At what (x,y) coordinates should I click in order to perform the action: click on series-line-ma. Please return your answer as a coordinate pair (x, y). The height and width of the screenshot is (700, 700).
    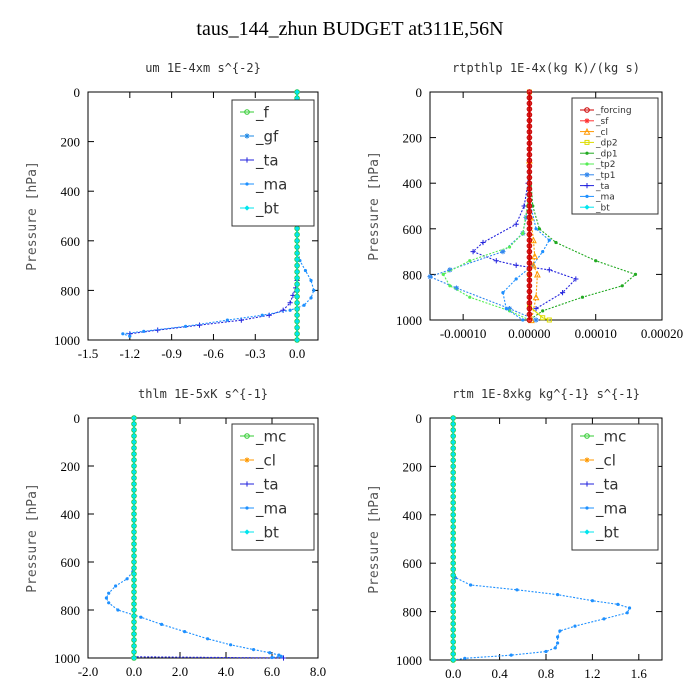
    Looking at the image, I should click on (541, 539).